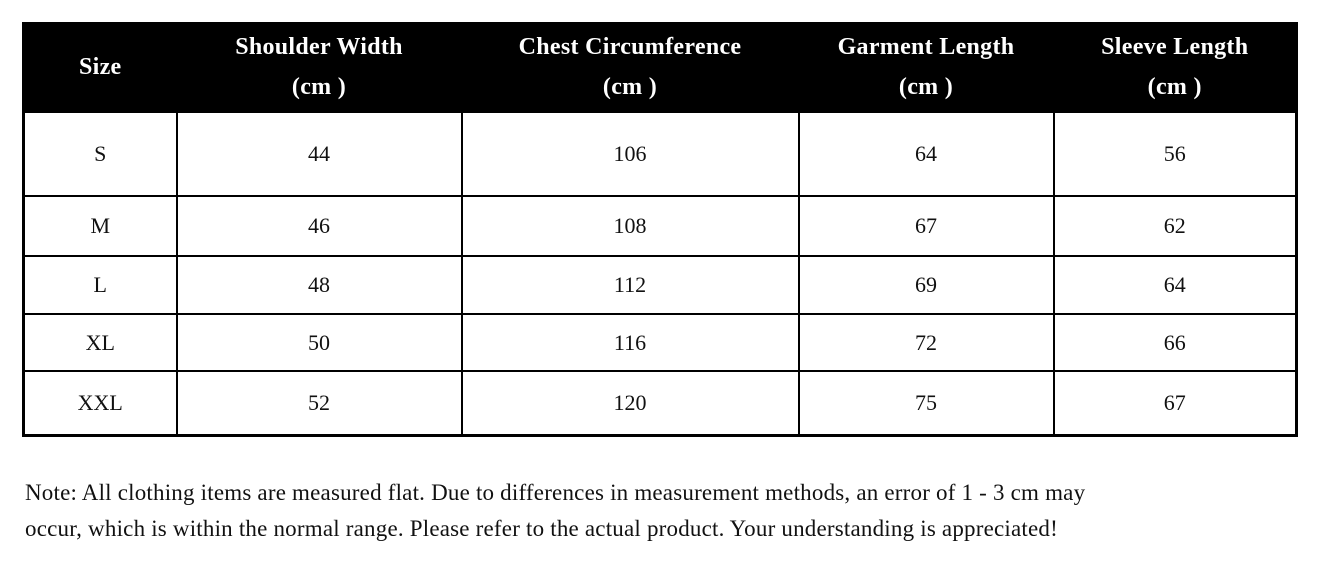 Image resolution: width=1318 pixels, height=568 pixels. What do you see at coordinates (630, 342) in the screenshot?
I see `cell-chest-circumference: 116` at bounding box center [630, 342].